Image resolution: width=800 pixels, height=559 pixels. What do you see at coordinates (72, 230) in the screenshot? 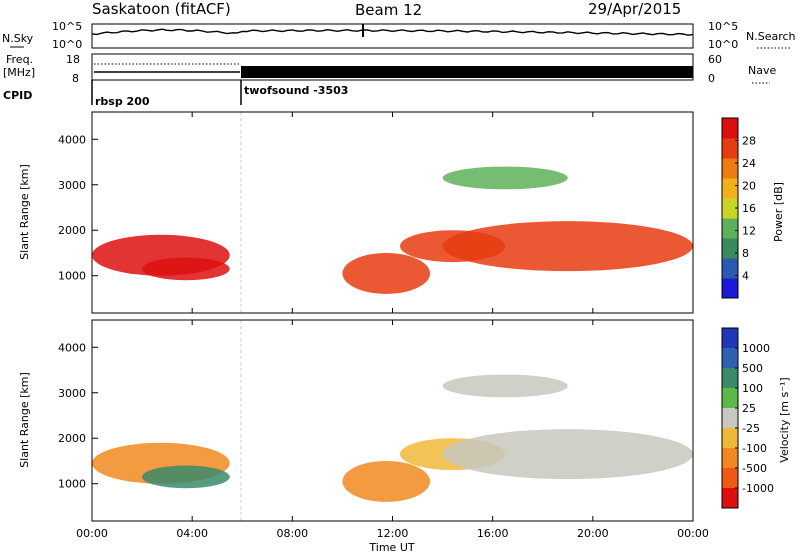
I see `power-y-tick-label: 2000` at bounding box center [72, 230].